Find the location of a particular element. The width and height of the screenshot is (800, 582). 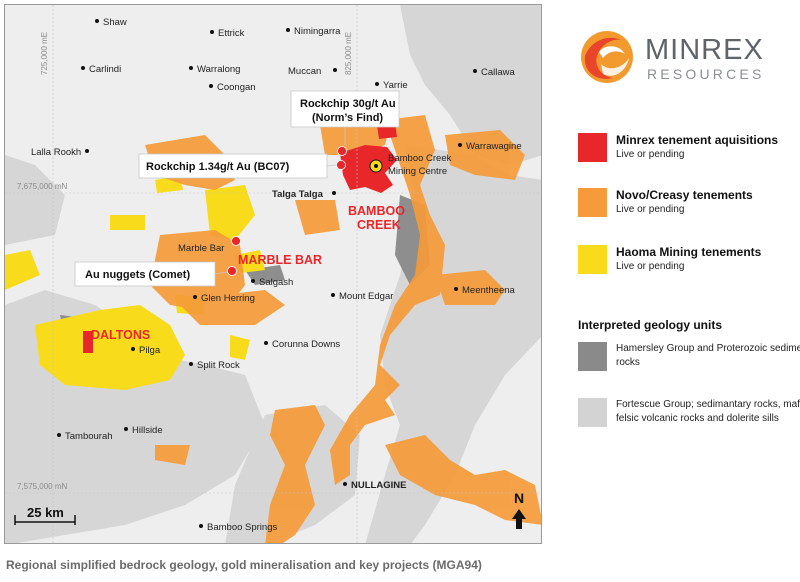

town-shaw: Shaw is located at coordinates (115, 22).